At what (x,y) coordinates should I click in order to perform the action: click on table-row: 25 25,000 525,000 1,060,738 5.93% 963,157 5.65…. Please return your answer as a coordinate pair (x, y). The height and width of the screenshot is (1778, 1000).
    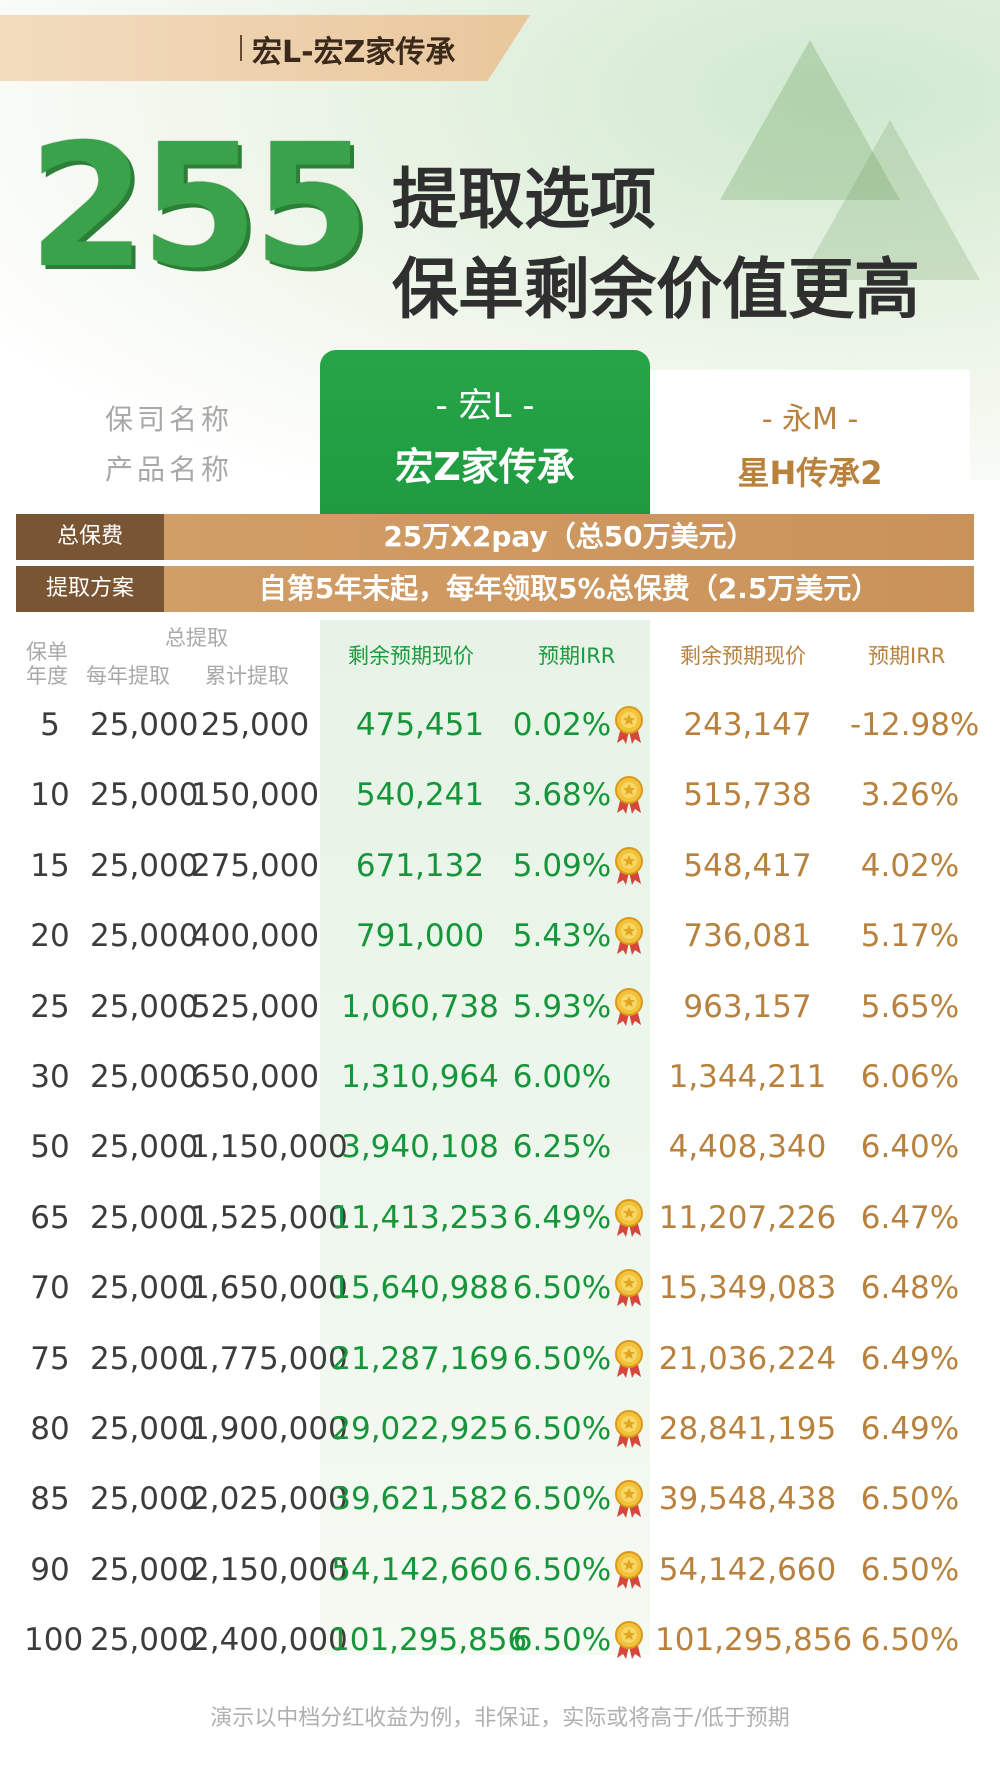
    Looking at the image, I should click on (500, 1007).